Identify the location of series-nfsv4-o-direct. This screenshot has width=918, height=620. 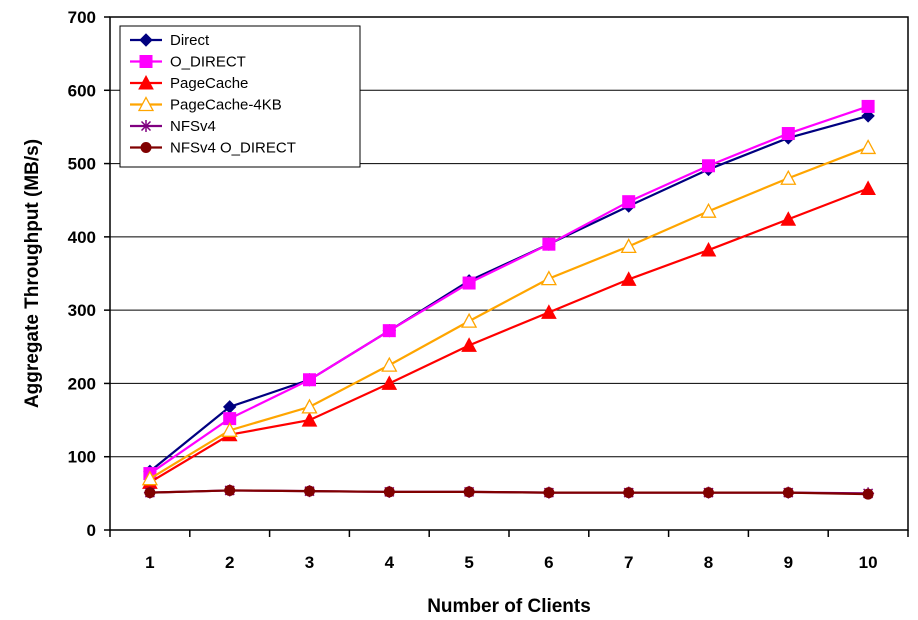
(509, 492).